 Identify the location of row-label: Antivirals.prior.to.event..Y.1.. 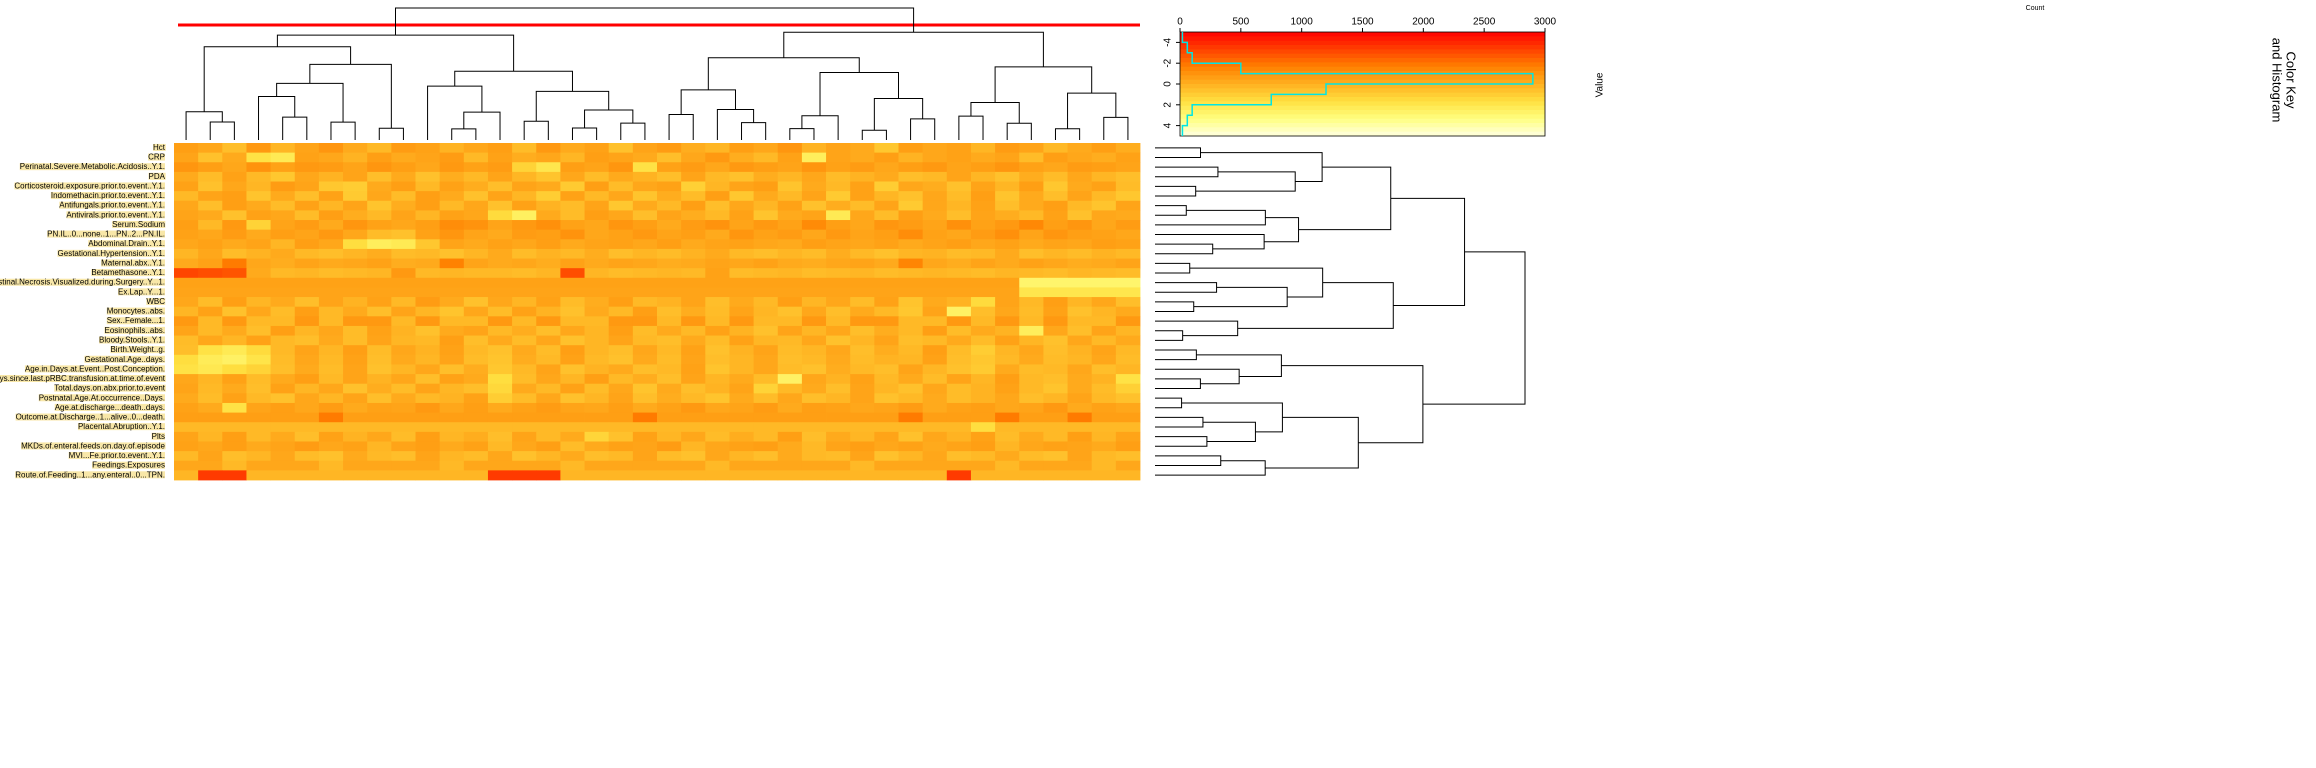
(115, 214).